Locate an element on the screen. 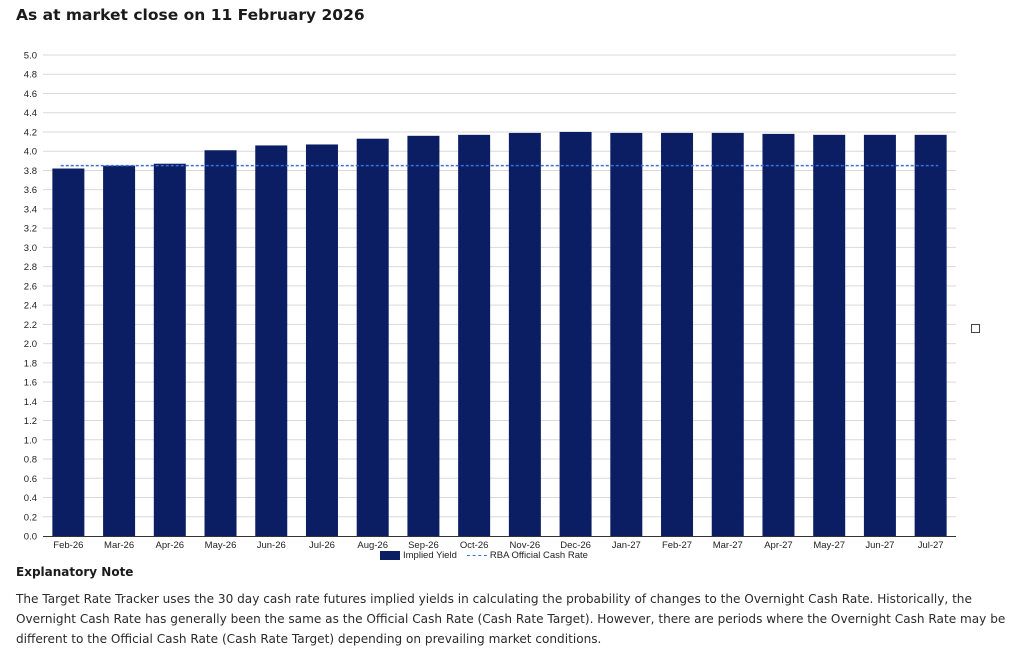 Image resolution: width=1024 pixels, height=649 pixels. x-tick-label: Jun-27 is located at coordinates (879, 545).